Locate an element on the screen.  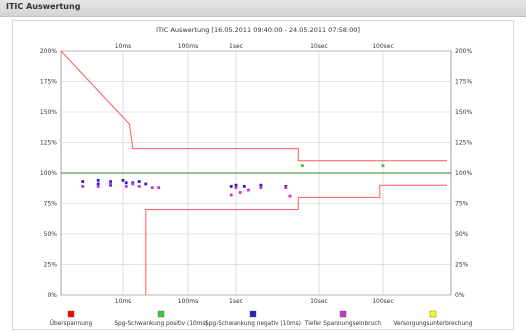
panel-header: ITIC Auswertung is located at coordinates (263, 8).